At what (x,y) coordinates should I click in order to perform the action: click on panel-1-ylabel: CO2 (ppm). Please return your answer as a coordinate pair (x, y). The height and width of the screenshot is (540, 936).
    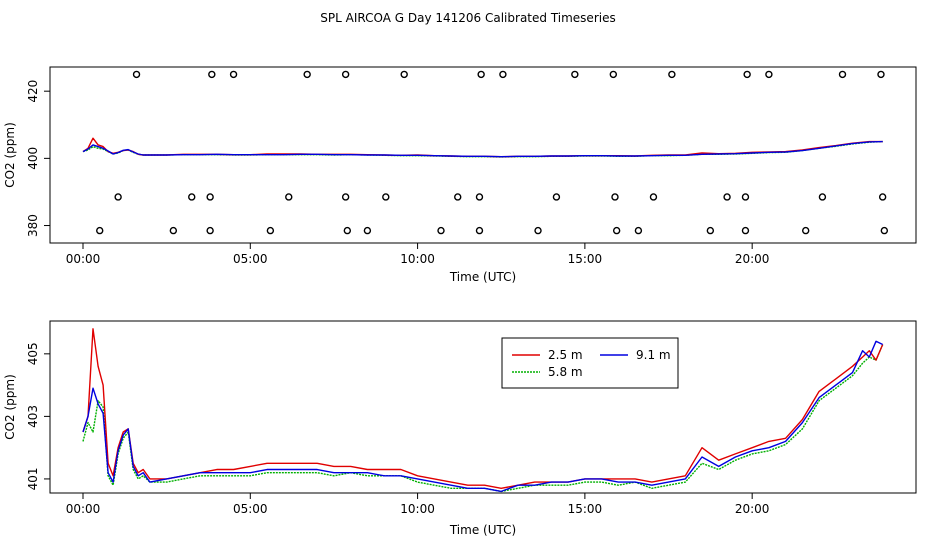
    Looking at the image, I should click on (10, 155).